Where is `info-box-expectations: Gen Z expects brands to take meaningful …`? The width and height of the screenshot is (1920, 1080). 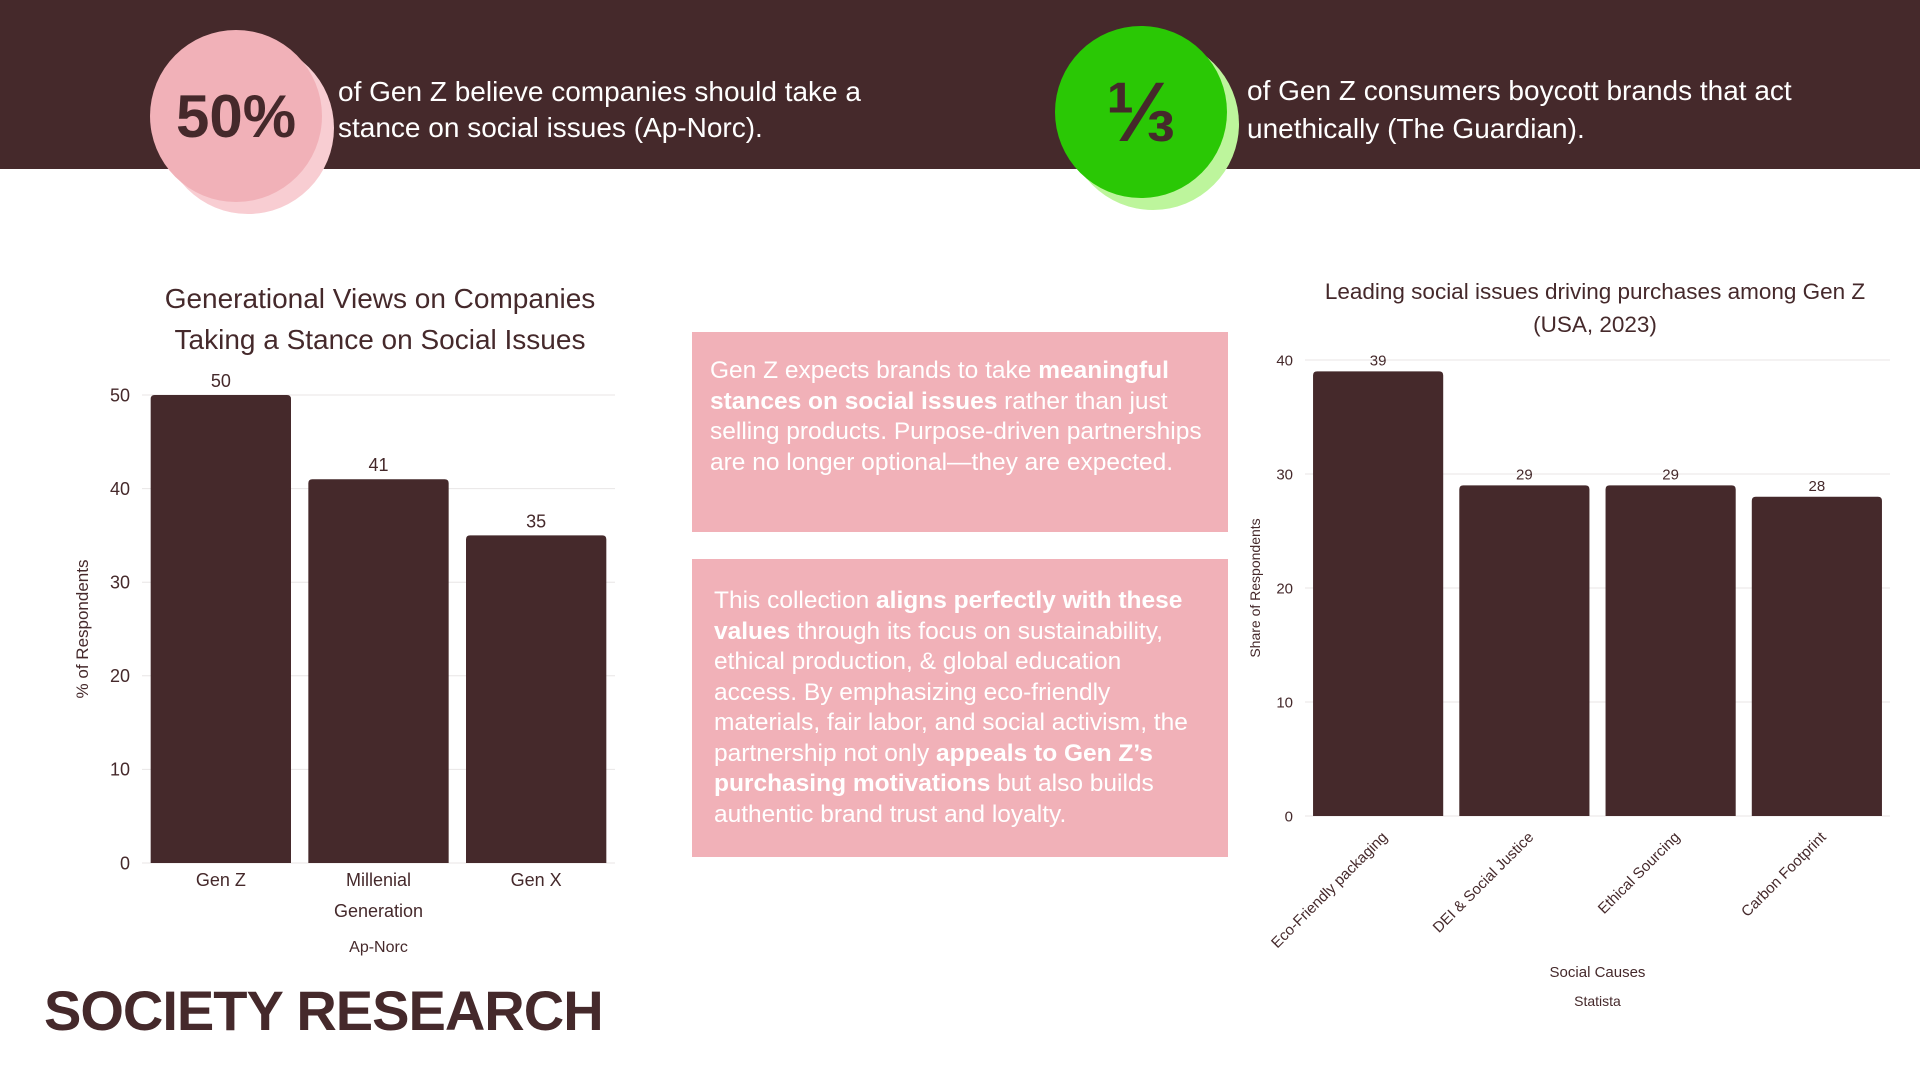
info-box-expectations: Gen Z expects brands to take meaningful … is located at coordinates (960, 432).